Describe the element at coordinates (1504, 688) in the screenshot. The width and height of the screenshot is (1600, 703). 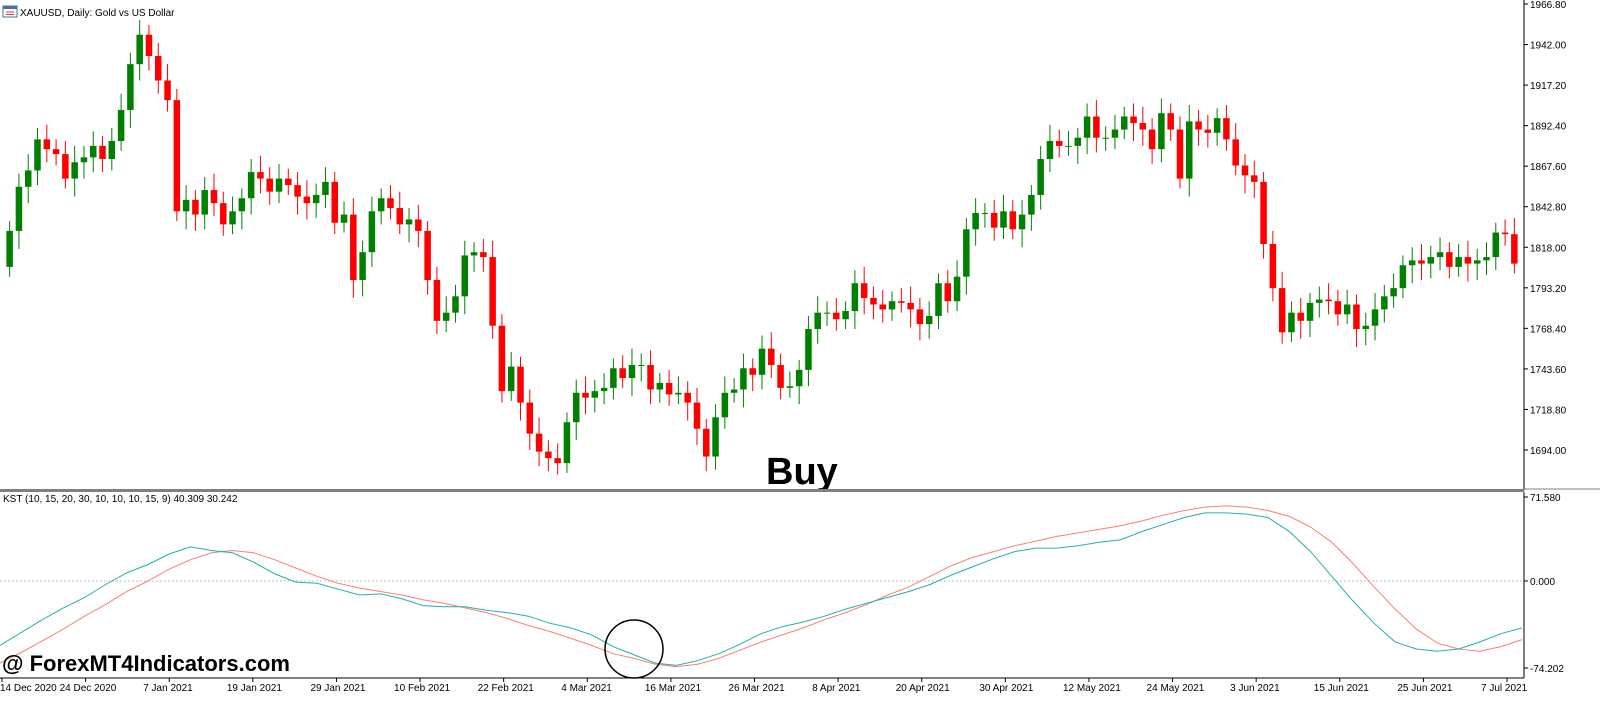
I see `time-tick-label: 7 Jul 2021` at that location.